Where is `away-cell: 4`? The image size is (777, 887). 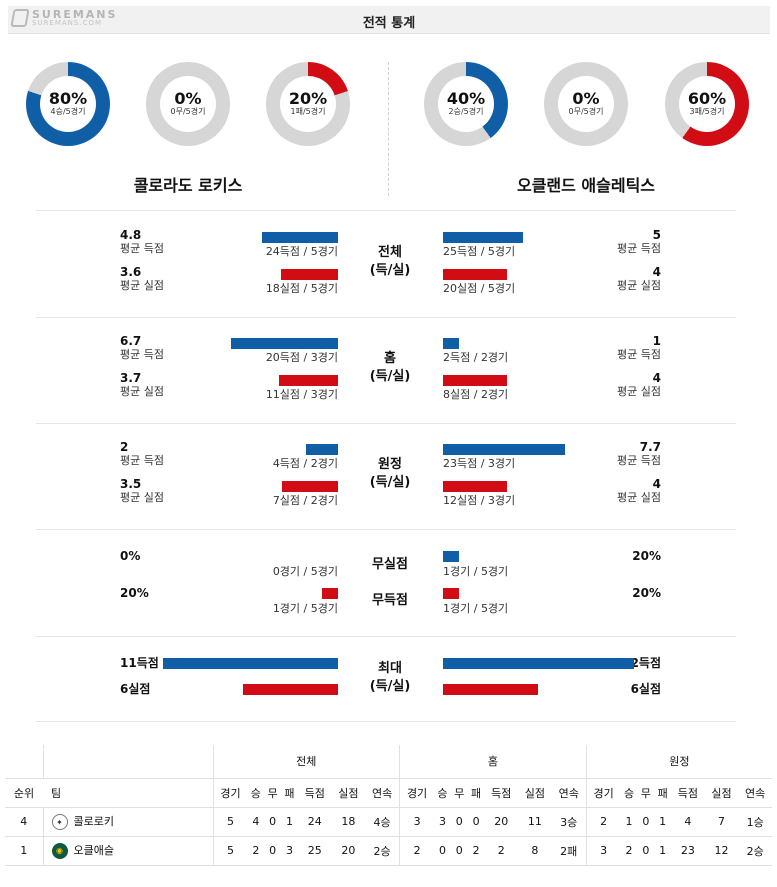 away-cell: 4 is located at coordinates (688, 822).